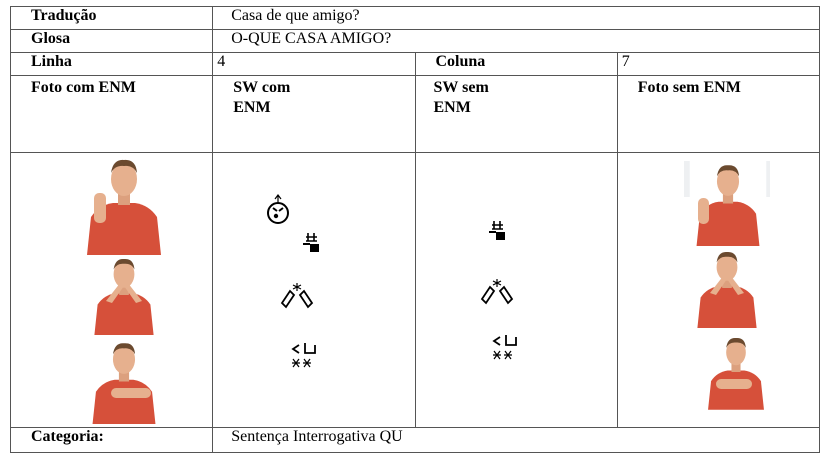 Image resolution: width=830 pixels, height=453 pixels. What do you see at coordinates (111, 41) in the screenshot?
I see `label-cell: Glosa` at bounding box center [111, 41].